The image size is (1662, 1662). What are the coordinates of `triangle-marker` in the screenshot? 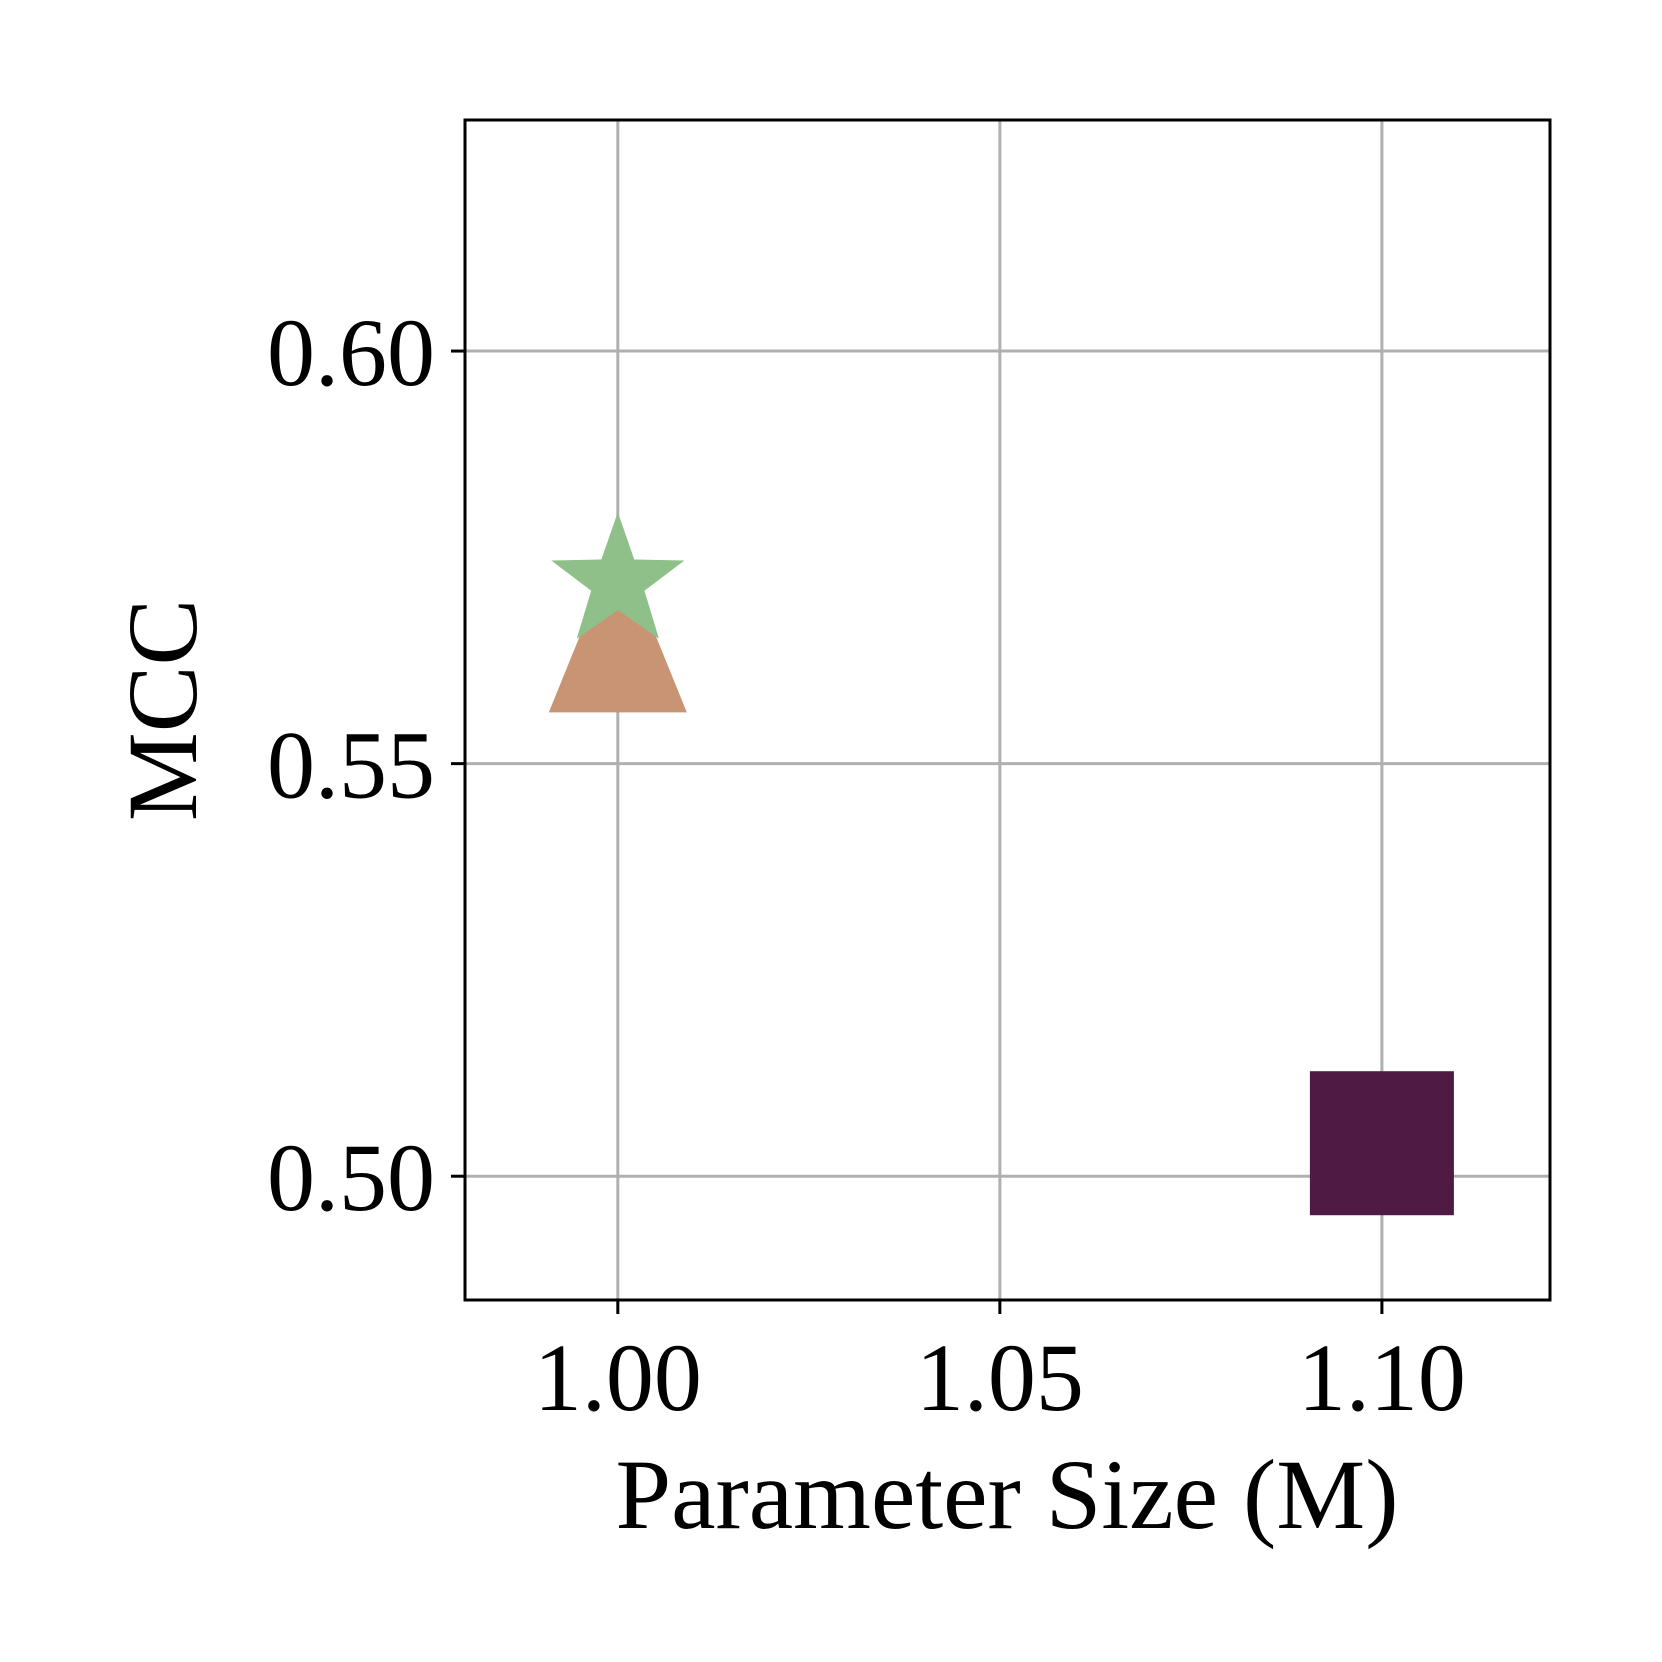 It's located at (617, 627).